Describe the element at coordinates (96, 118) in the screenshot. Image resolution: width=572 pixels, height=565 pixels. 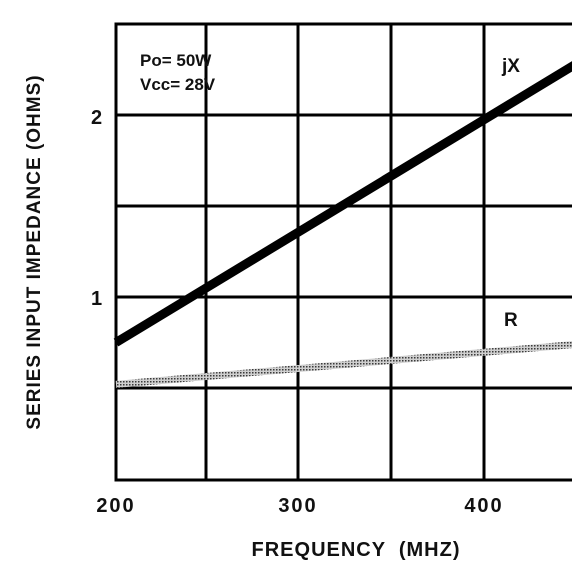
I see `y-tick-label-2: 2` at that location.